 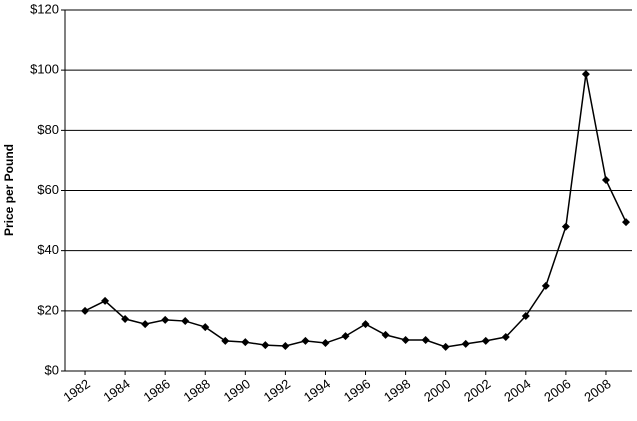 What do you see at coordinates (557, 390) in the screenshot?
I see `x-tick-label: 2006` at bounding box center [557, 390].